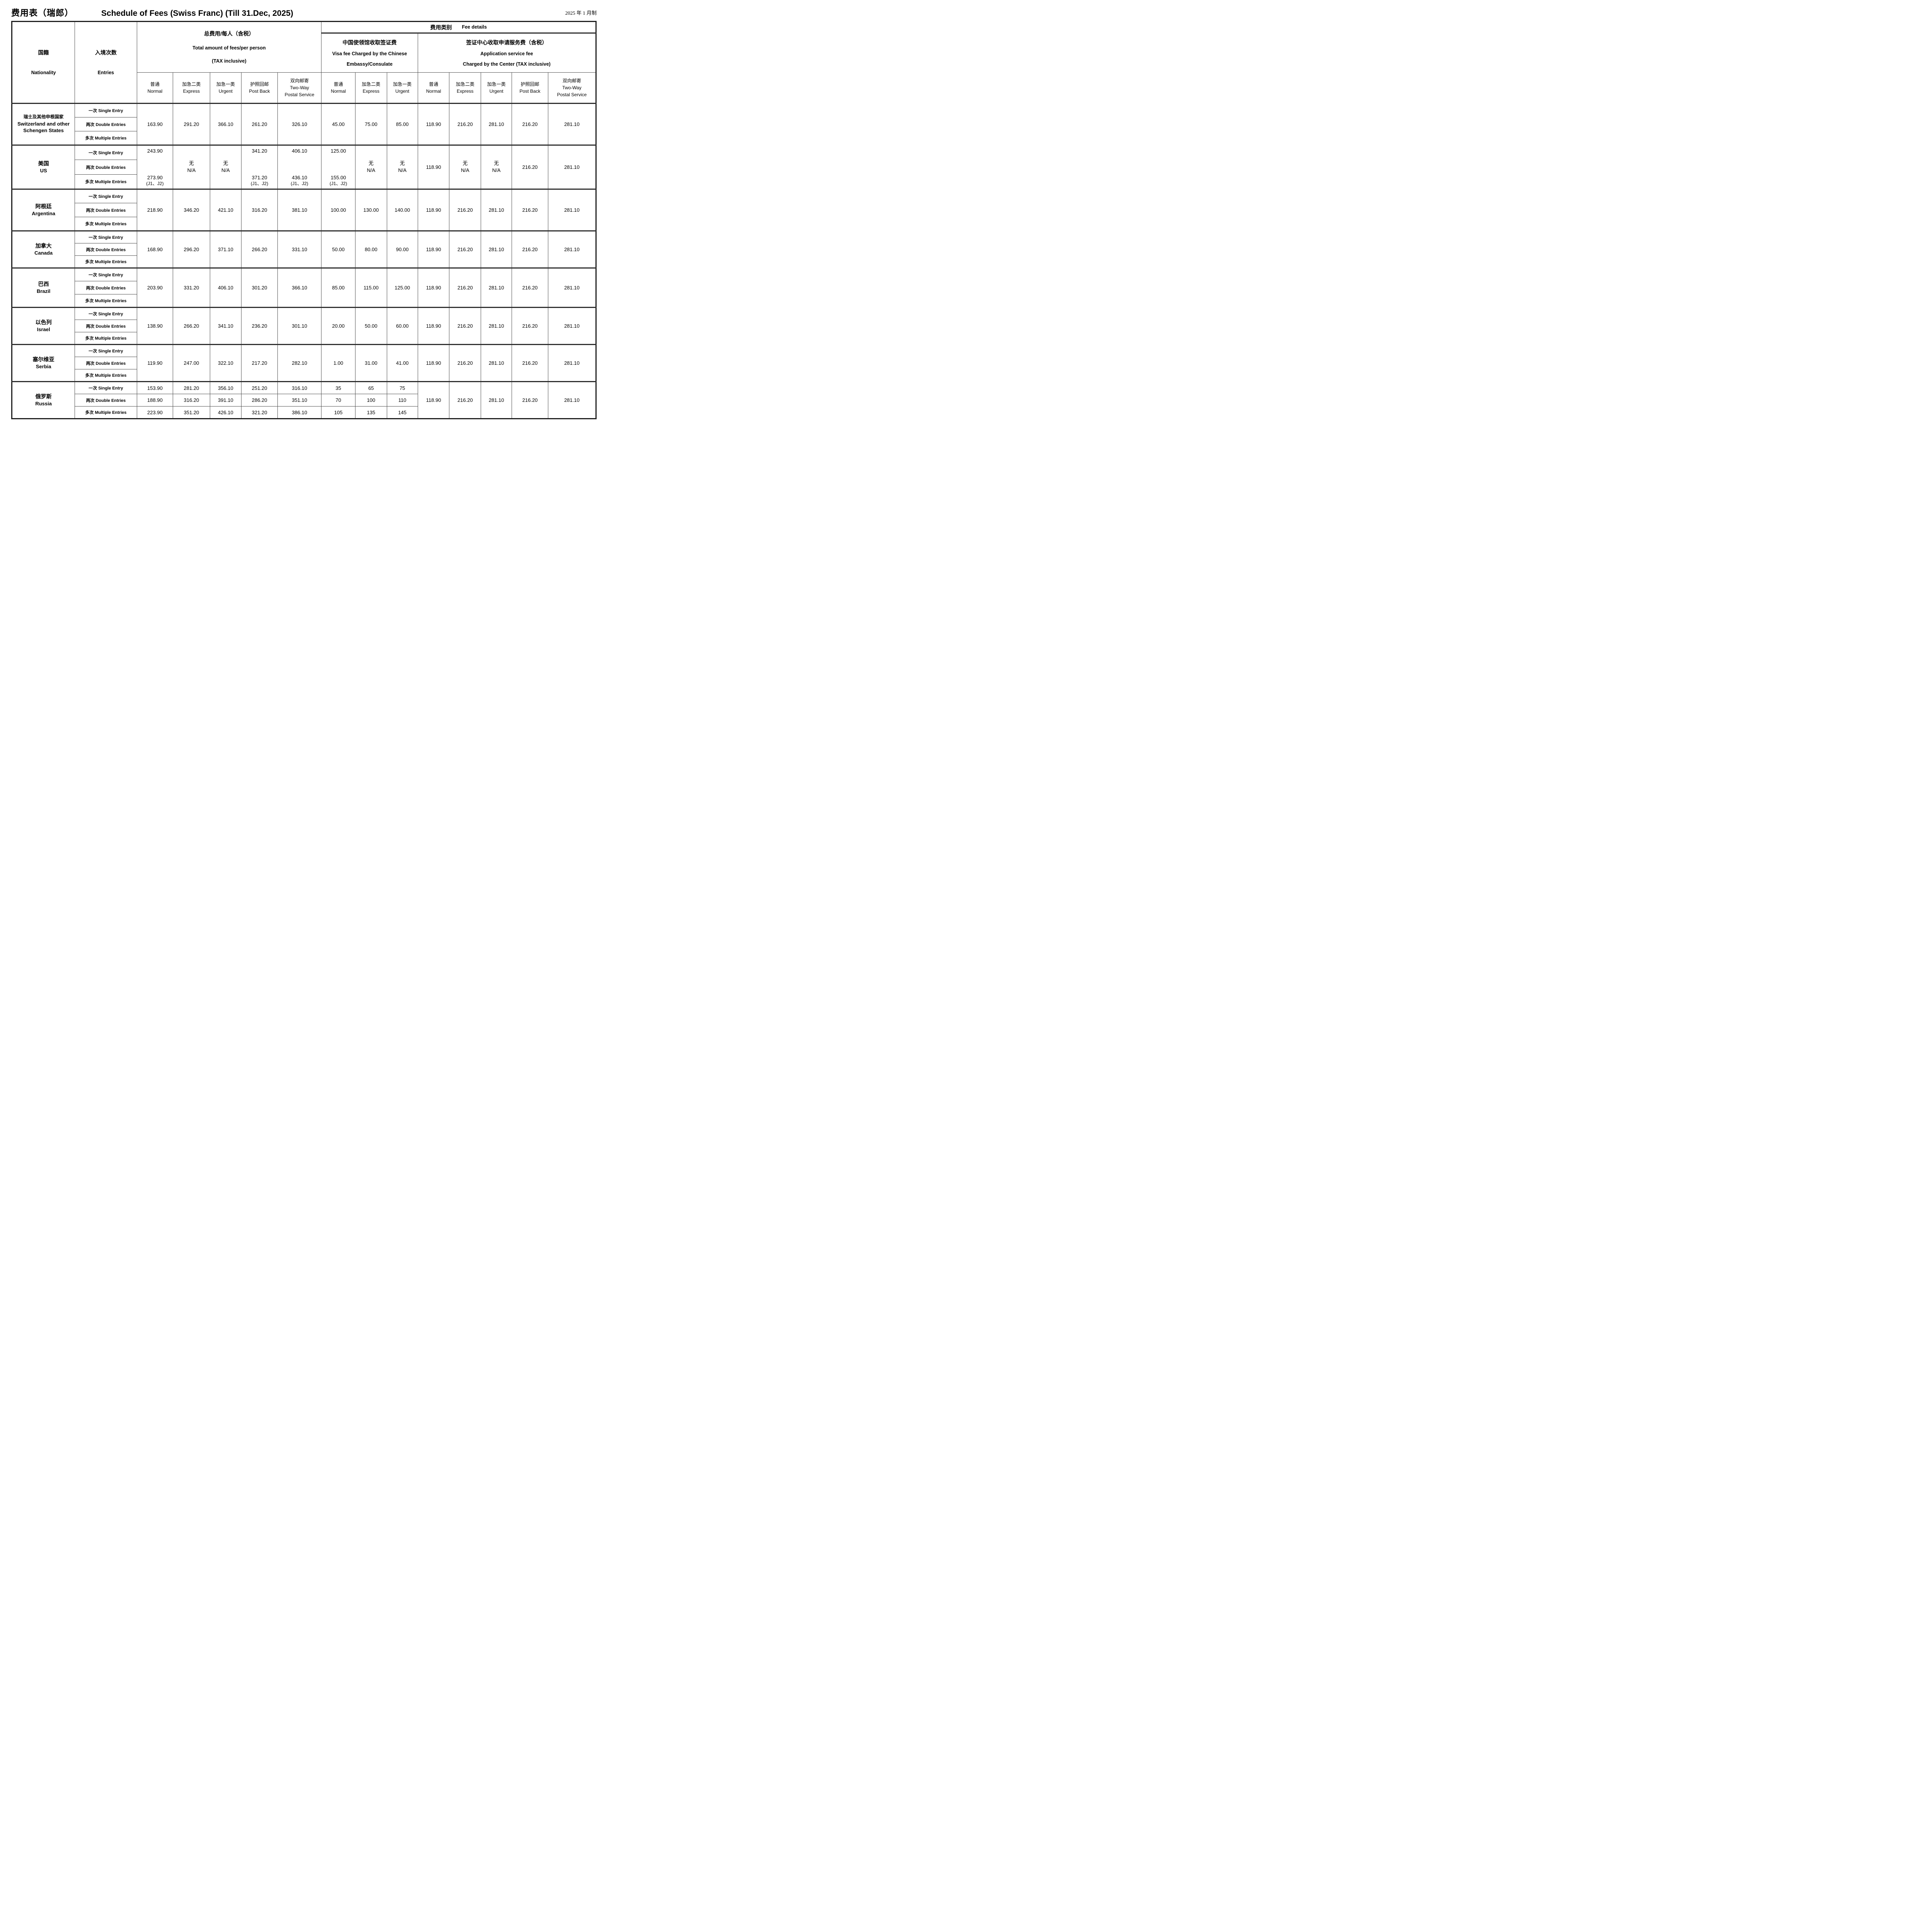 The image size is (1932, 1917). Describe the element at coordinates (106, 401) in the screenshot. I see `entry-label: 两次 Double Entries` at that location.